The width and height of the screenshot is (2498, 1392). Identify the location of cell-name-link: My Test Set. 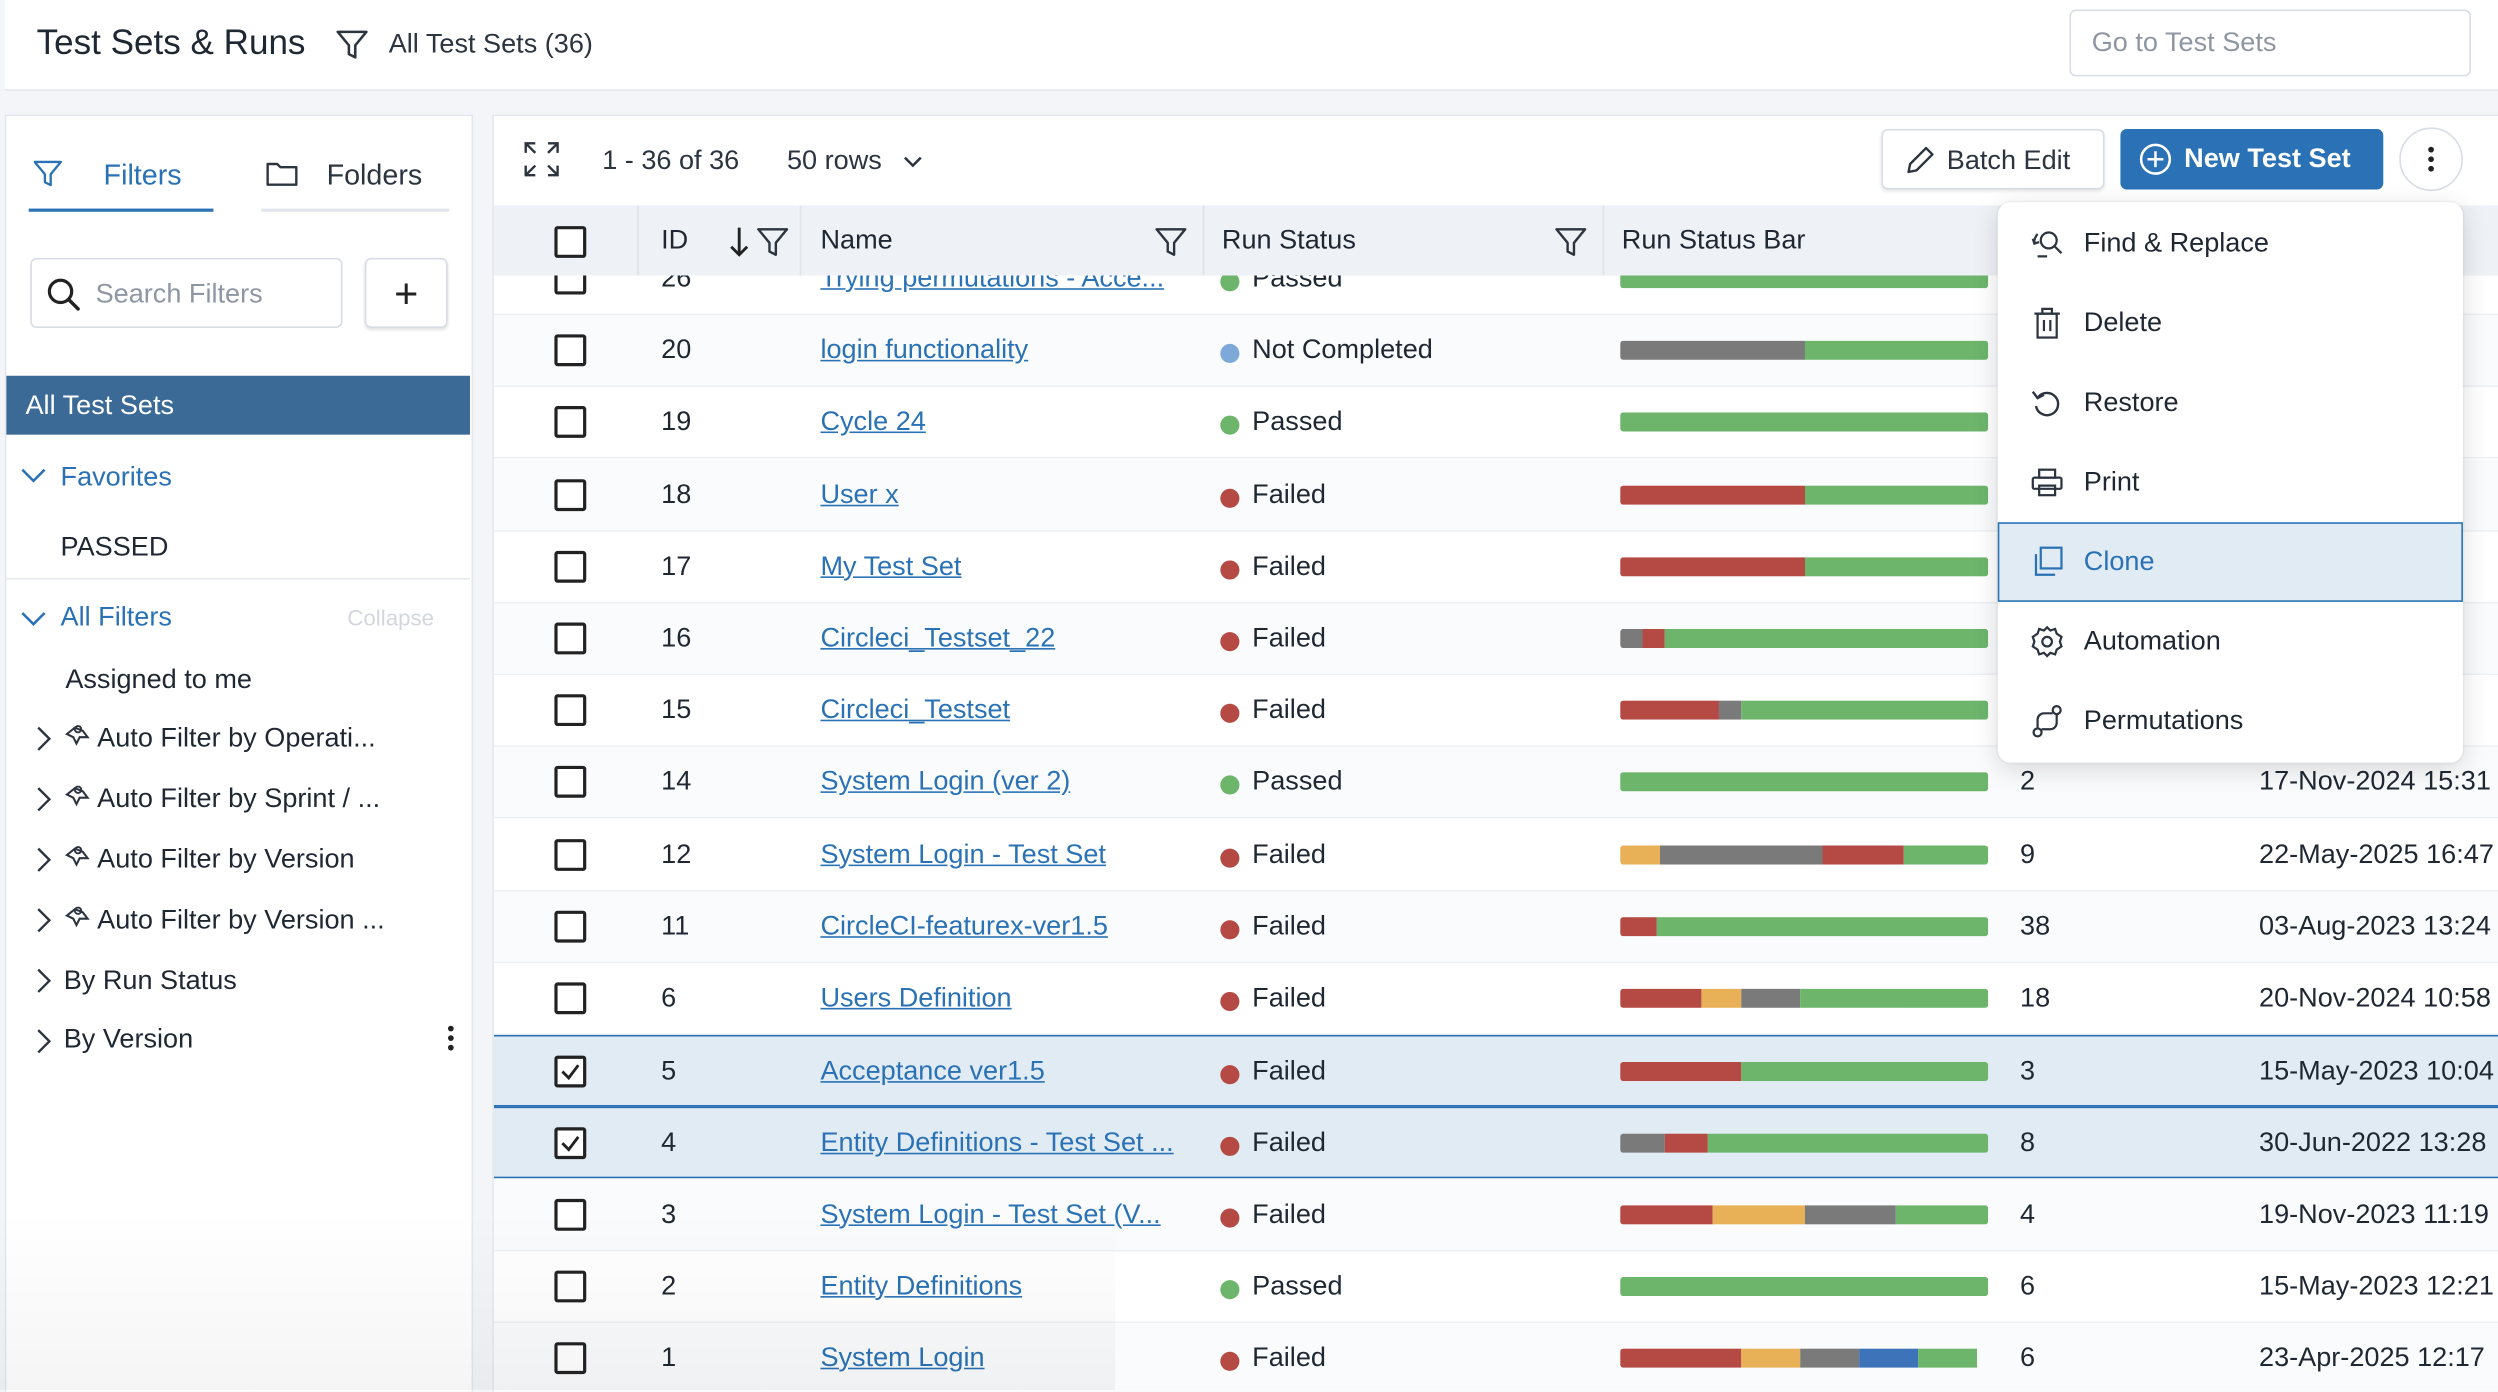
(891, 565).